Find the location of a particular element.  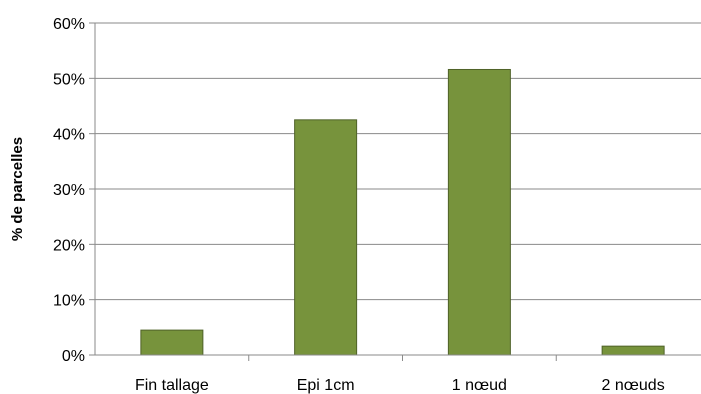

x-tick-label: 2 nœuds is located at coordinates (633, 385).